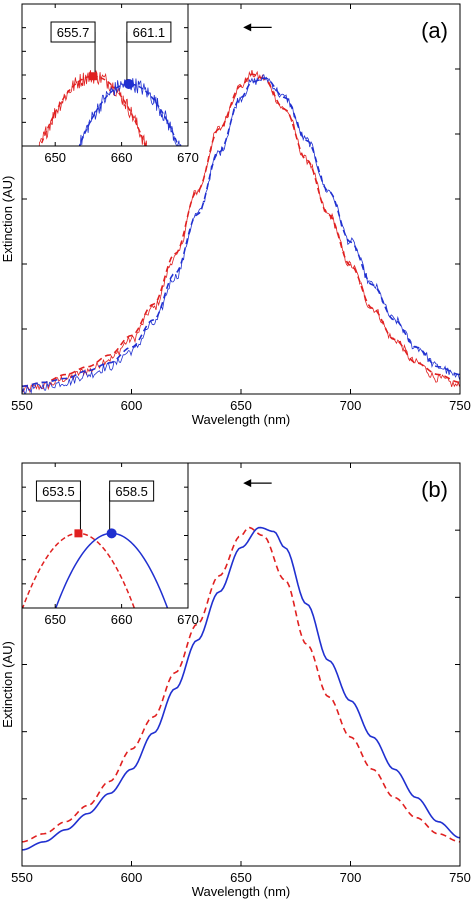 The height and width of the screenshot is (901, 474). I want to click on peak-annotation-label: 661.1, so click(149, 32).